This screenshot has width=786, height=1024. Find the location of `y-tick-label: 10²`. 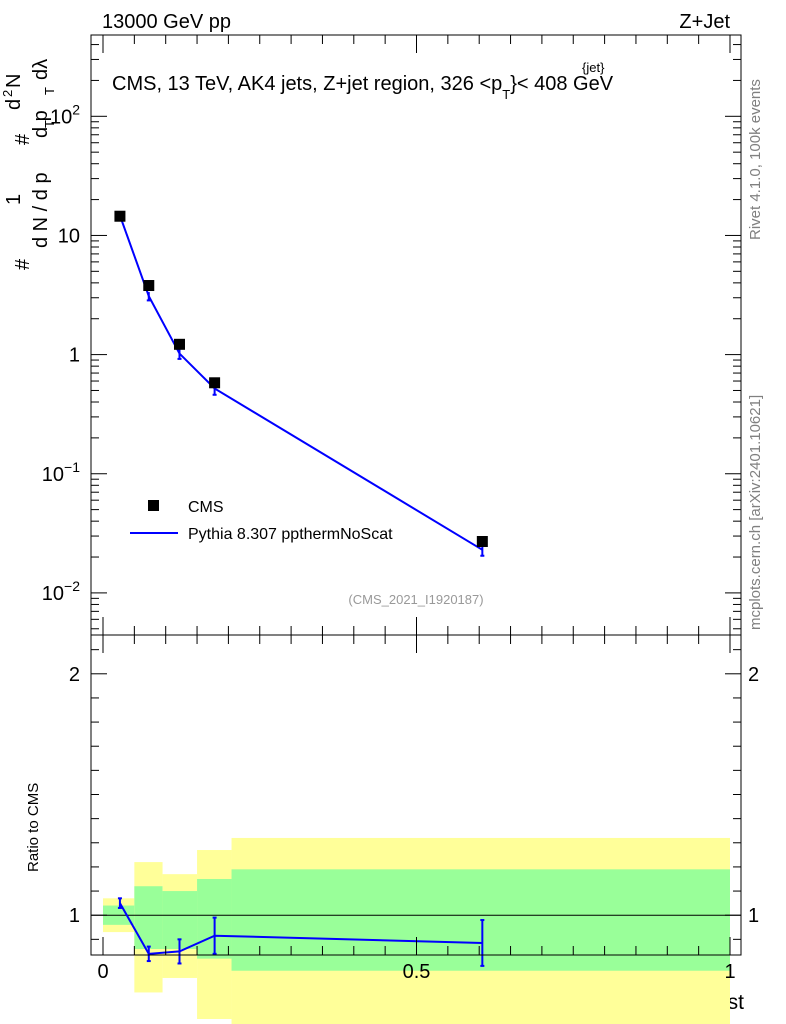

y-tick-label: 10² is located at coordinates (65, 114).